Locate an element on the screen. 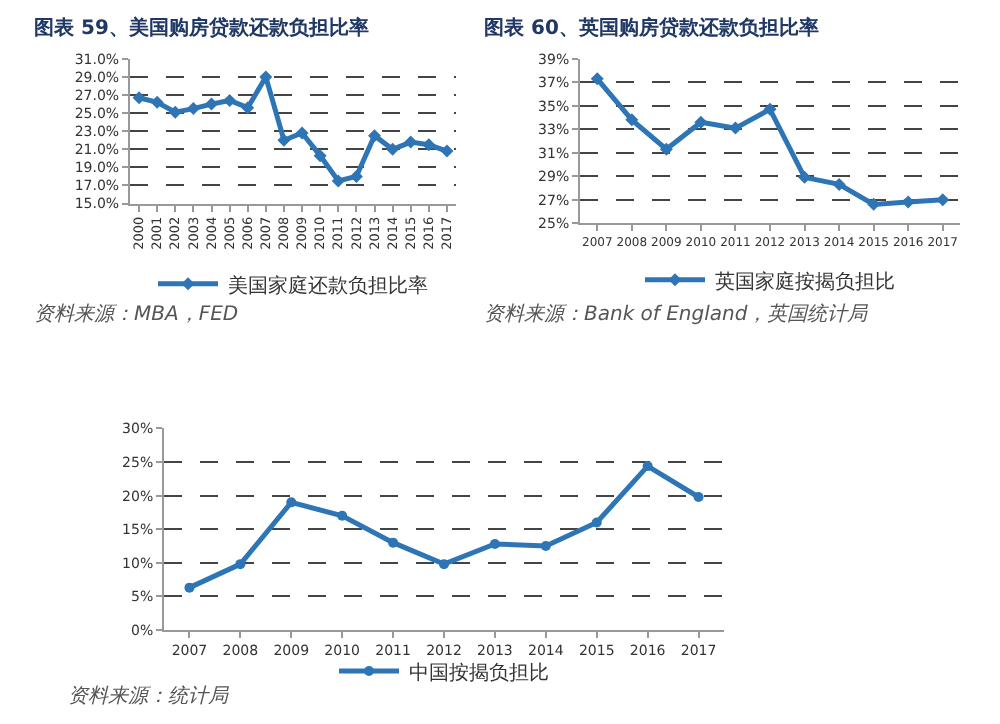 The width and height of the screenshot is (1000, 724). chart-title: 图表 60、英国购房贷款还款负担比率 is located at coordinates (651, 28).